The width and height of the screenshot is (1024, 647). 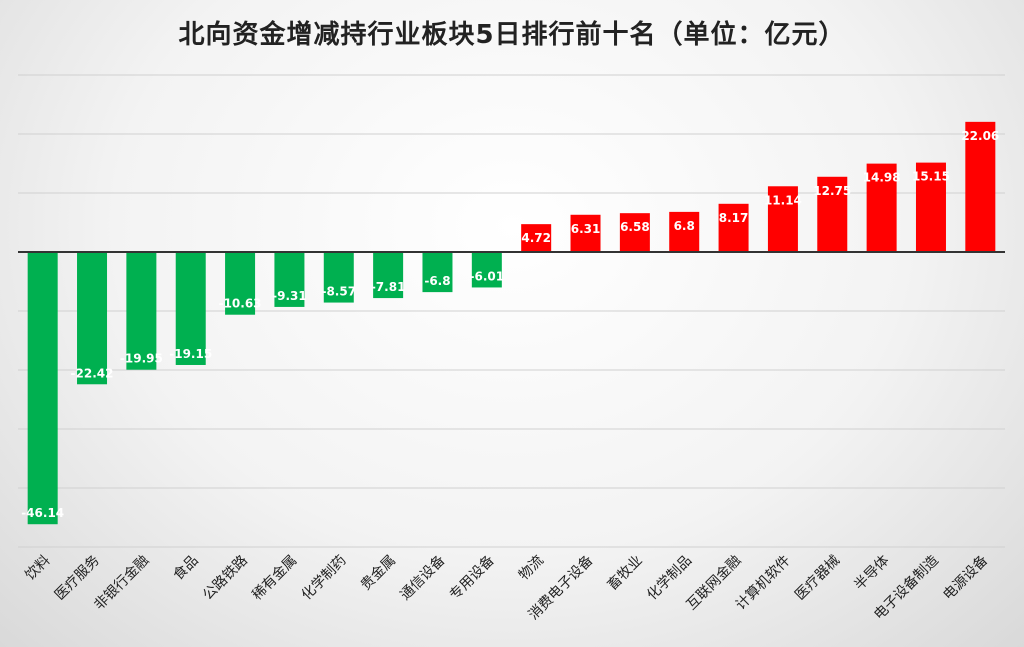 What do you see at coordinates (186, 568) in the screenshot?
I see `category-label-3: 食品` at bounding box center [186, 568].